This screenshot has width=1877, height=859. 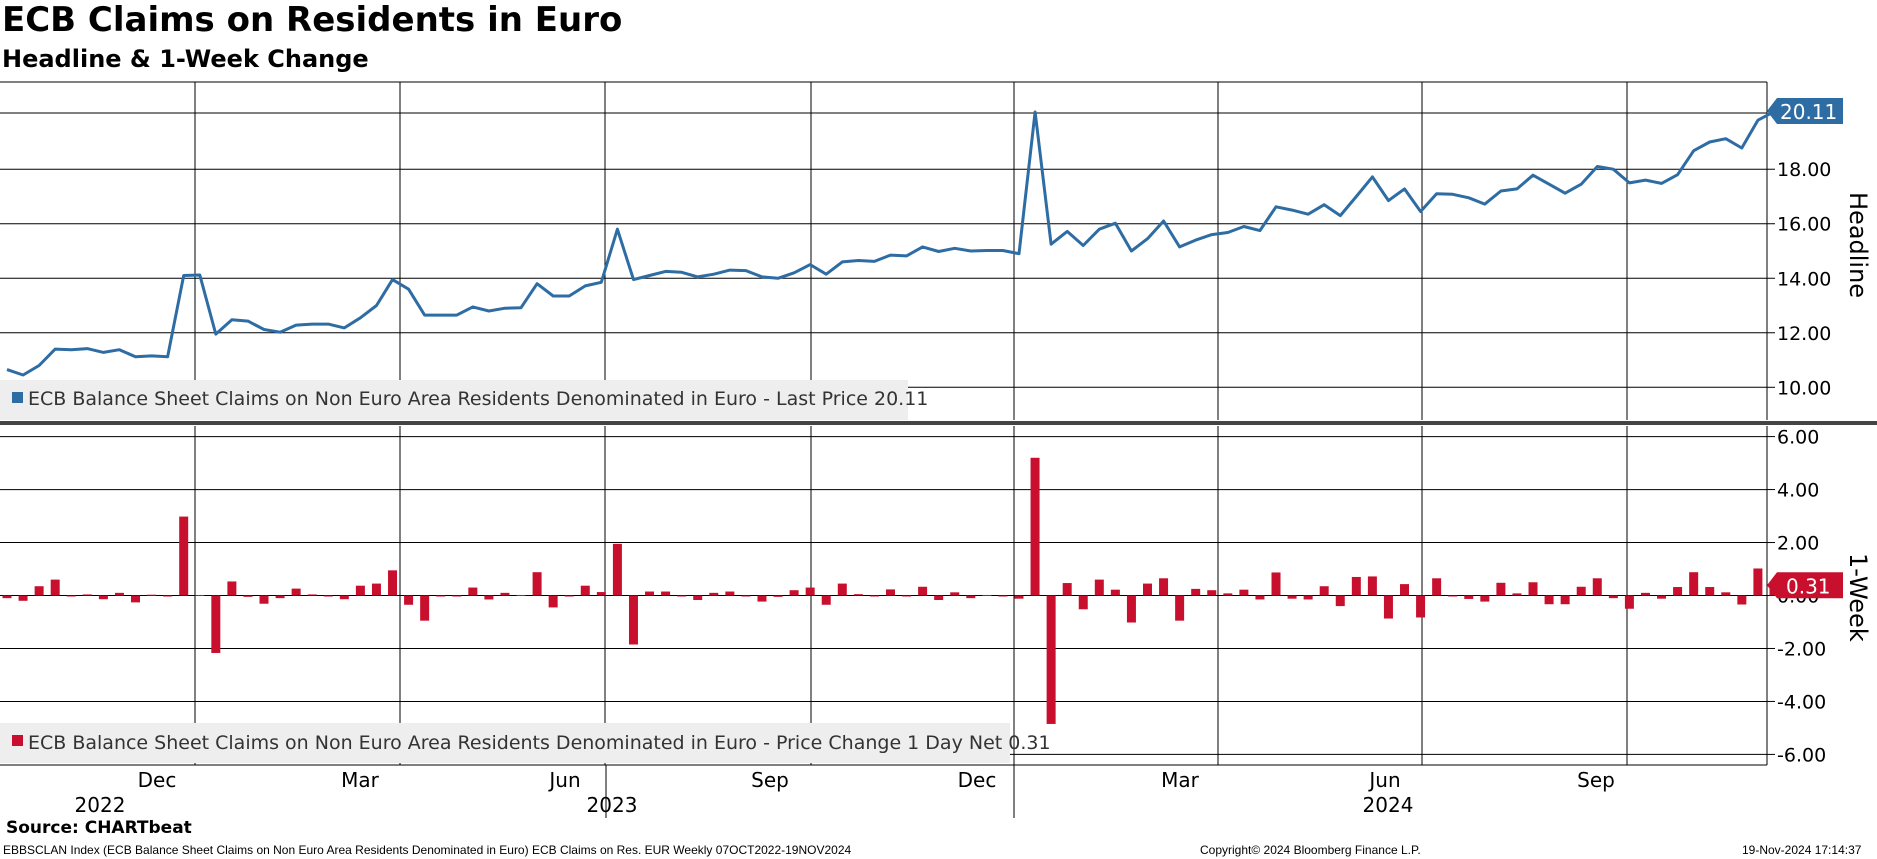 I want to click on y-tick-label: -4.00, so click(x=1801, y=702).